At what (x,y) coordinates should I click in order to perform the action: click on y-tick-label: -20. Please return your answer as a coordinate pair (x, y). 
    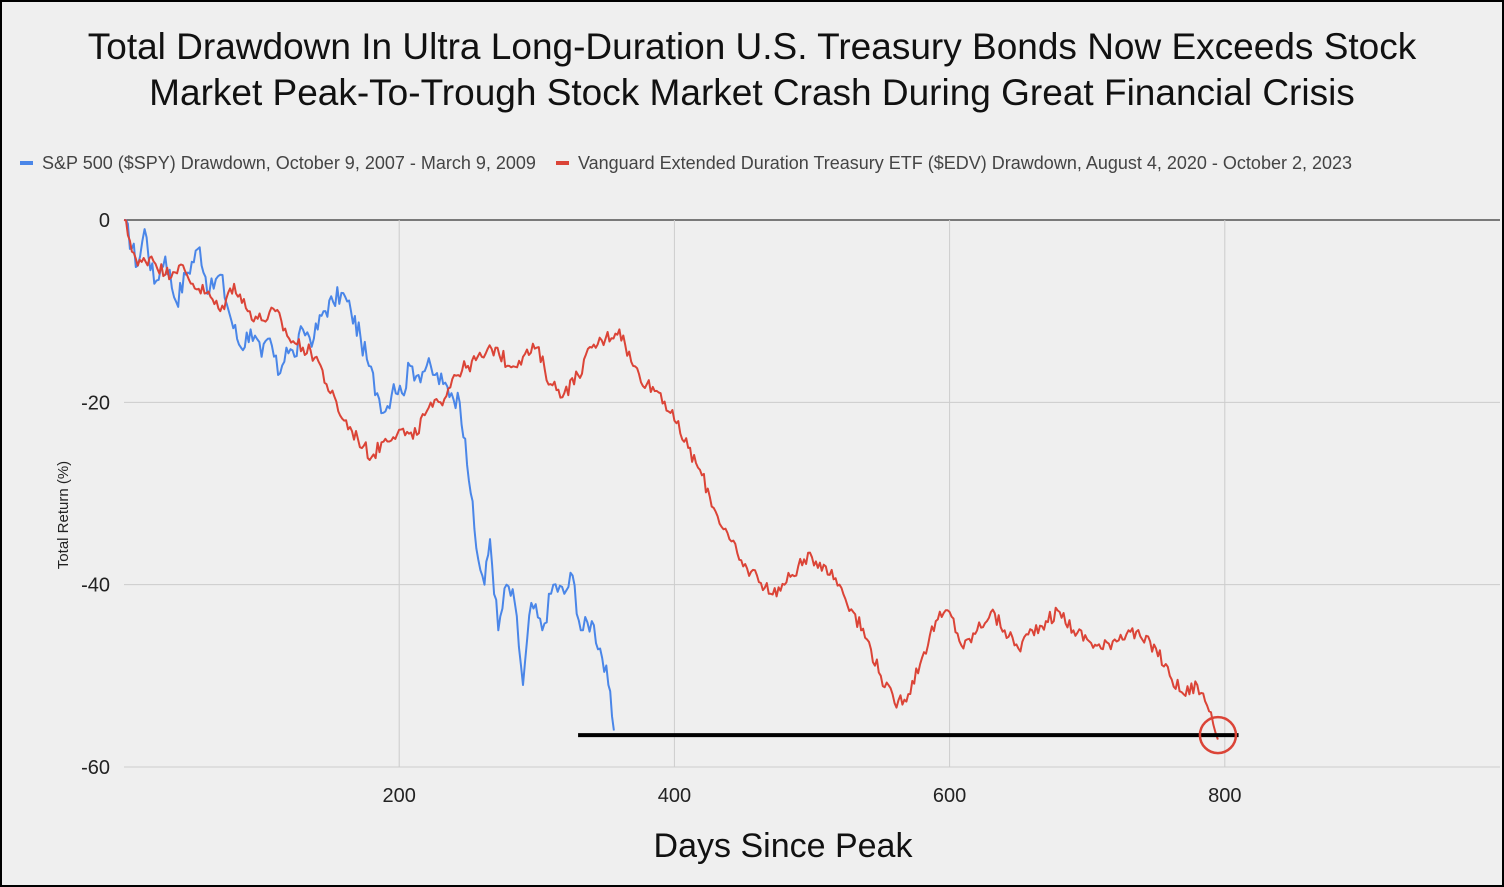
    Looking at the image, I should click on (95, 403).